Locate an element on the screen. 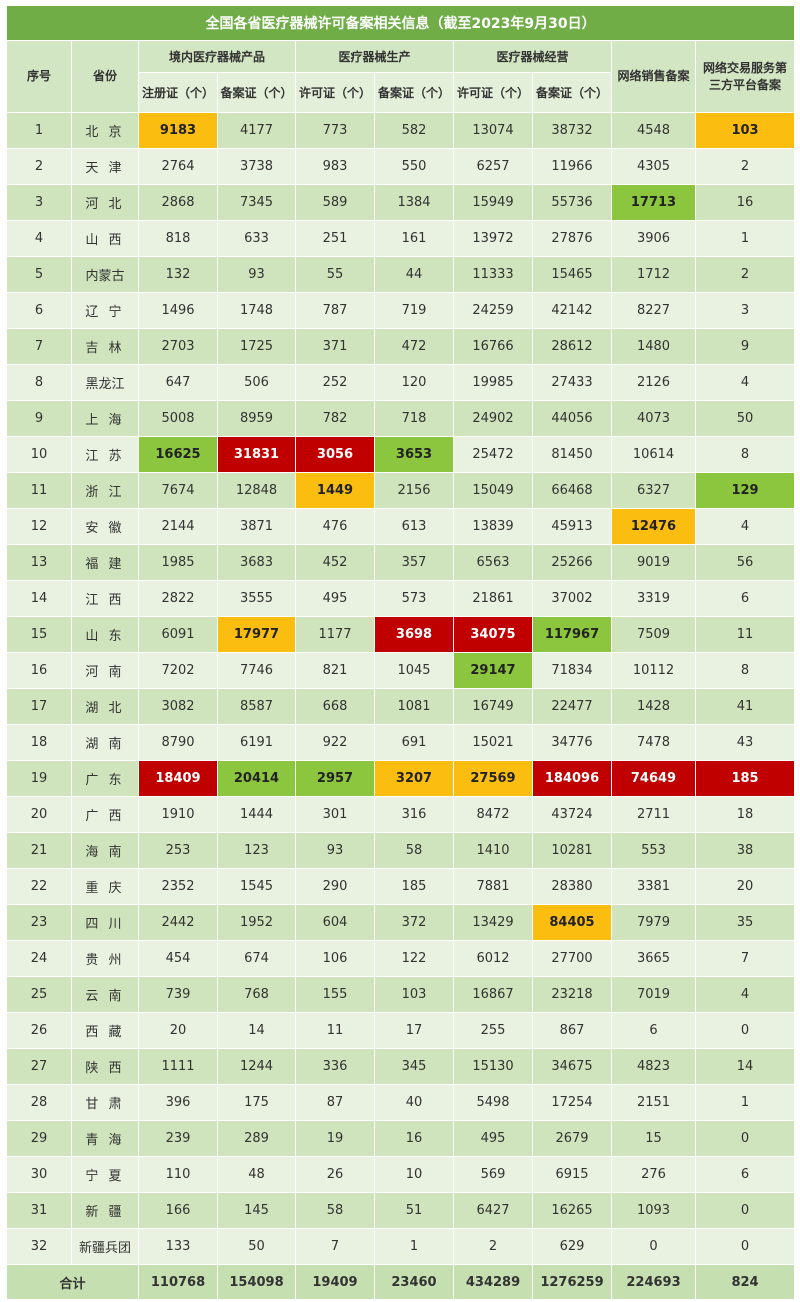 The image size is (800, 1302). value-cell: 613 is located at coordinates (414, 526).